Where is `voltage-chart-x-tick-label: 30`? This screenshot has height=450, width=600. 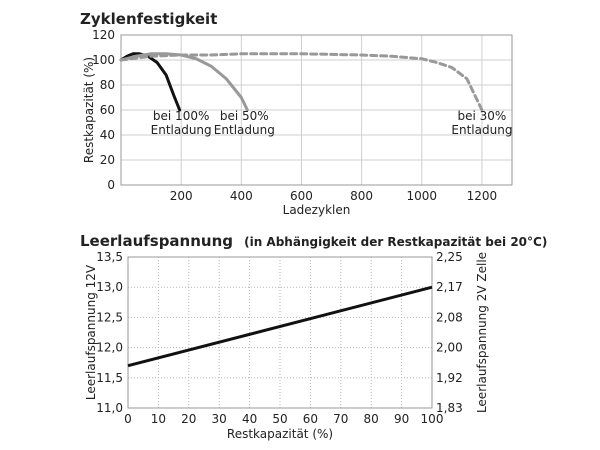
voltage-chart-x-tick-label: 30 is located at coordinates (219, 419).